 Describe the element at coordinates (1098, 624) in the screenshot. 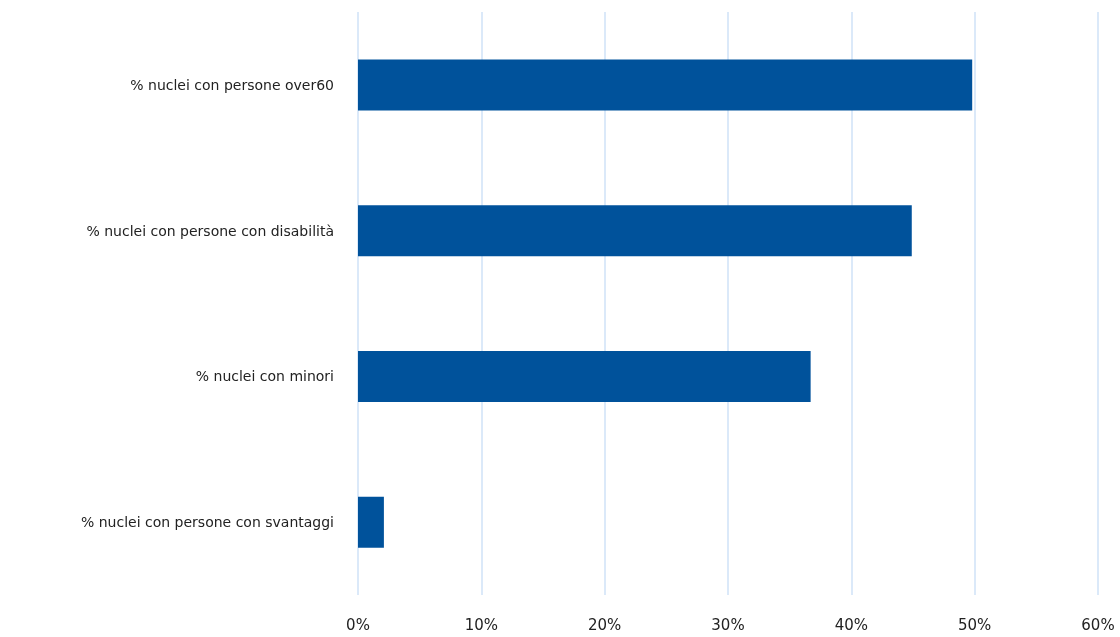

I see `x-tick-label: 60%` at that location.